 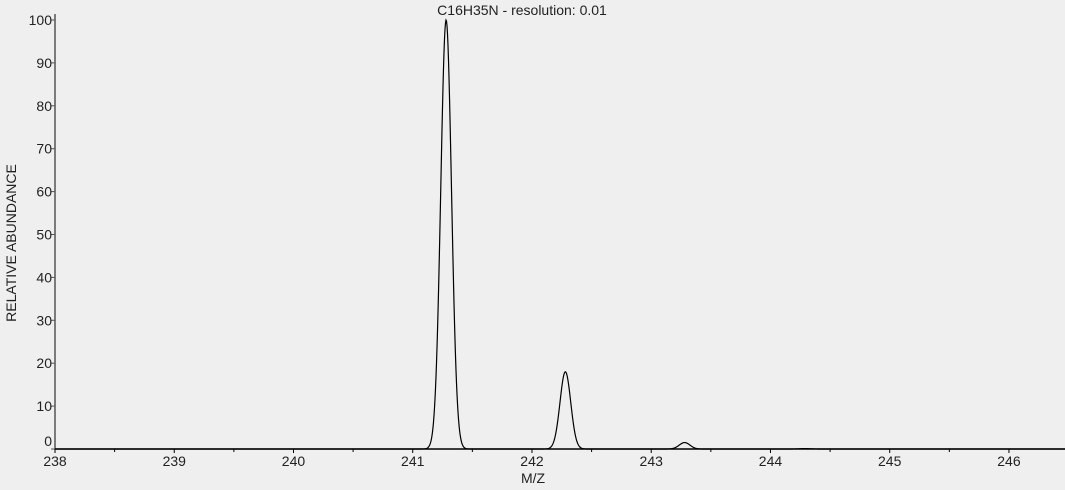 I want to click on x-tick-label: 240, so click(x=294, y=461).